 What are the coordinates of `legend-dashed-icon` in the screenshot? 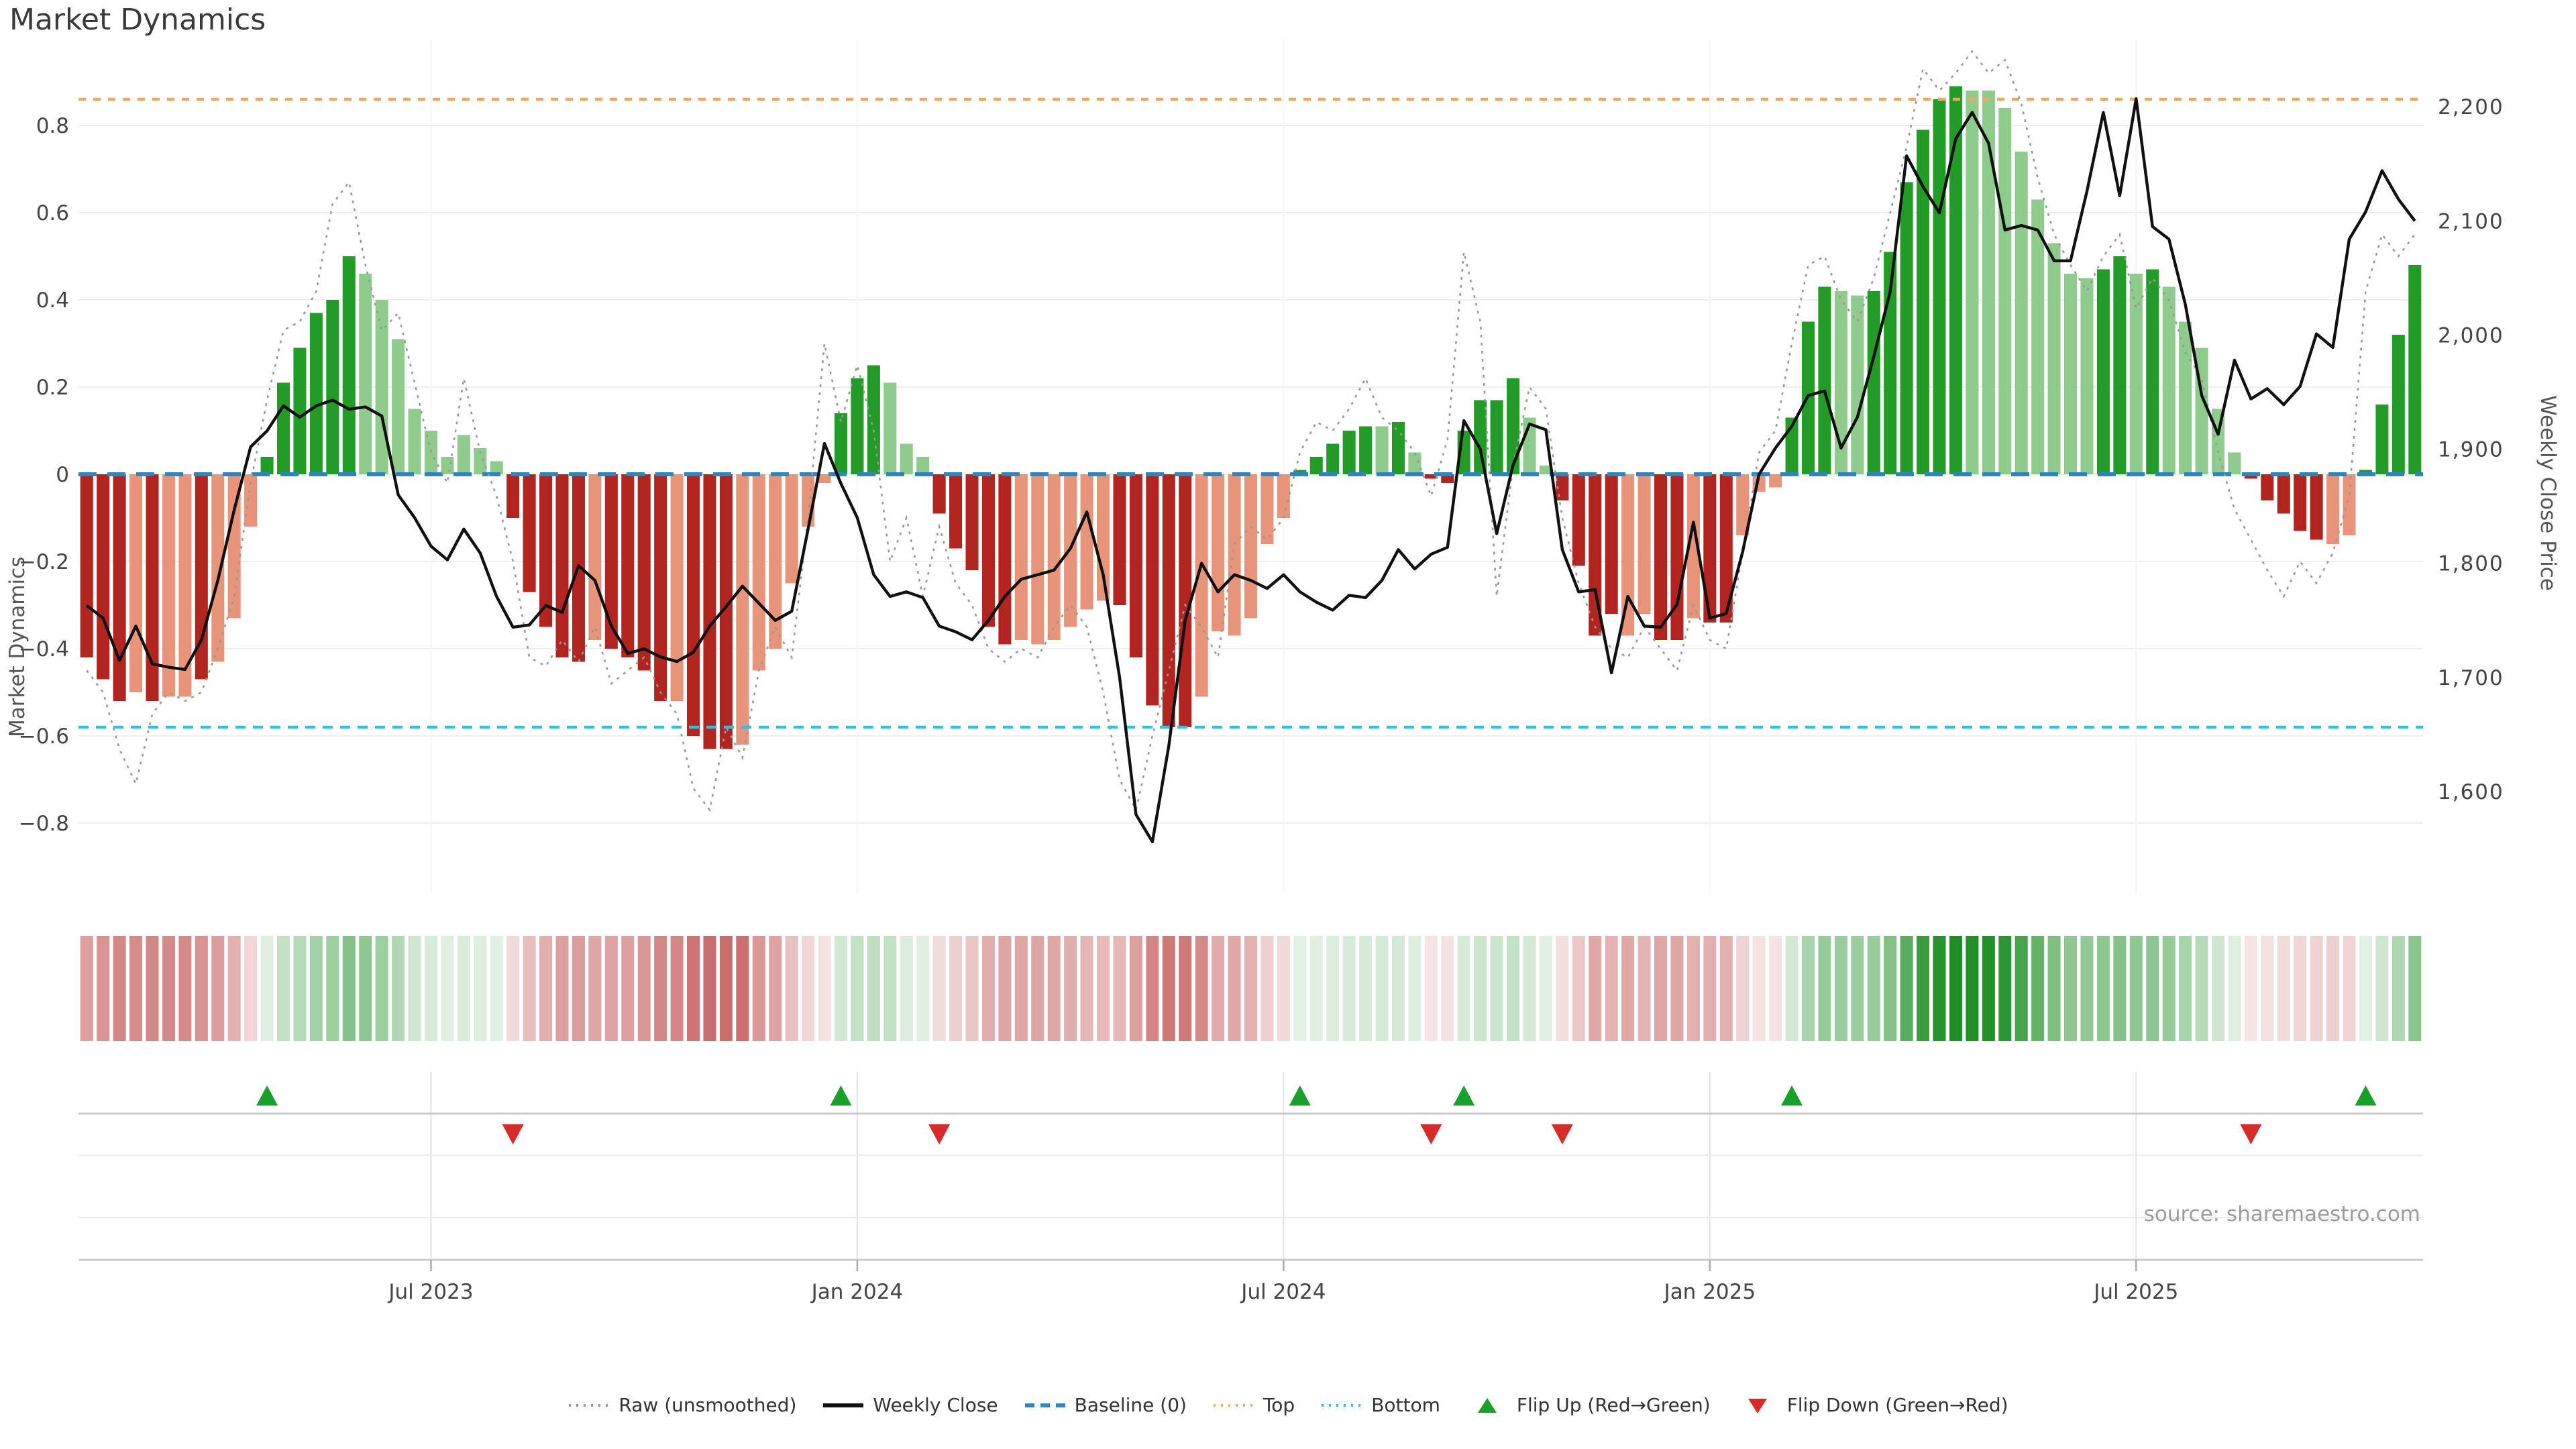 It's located at (1044, 1405).